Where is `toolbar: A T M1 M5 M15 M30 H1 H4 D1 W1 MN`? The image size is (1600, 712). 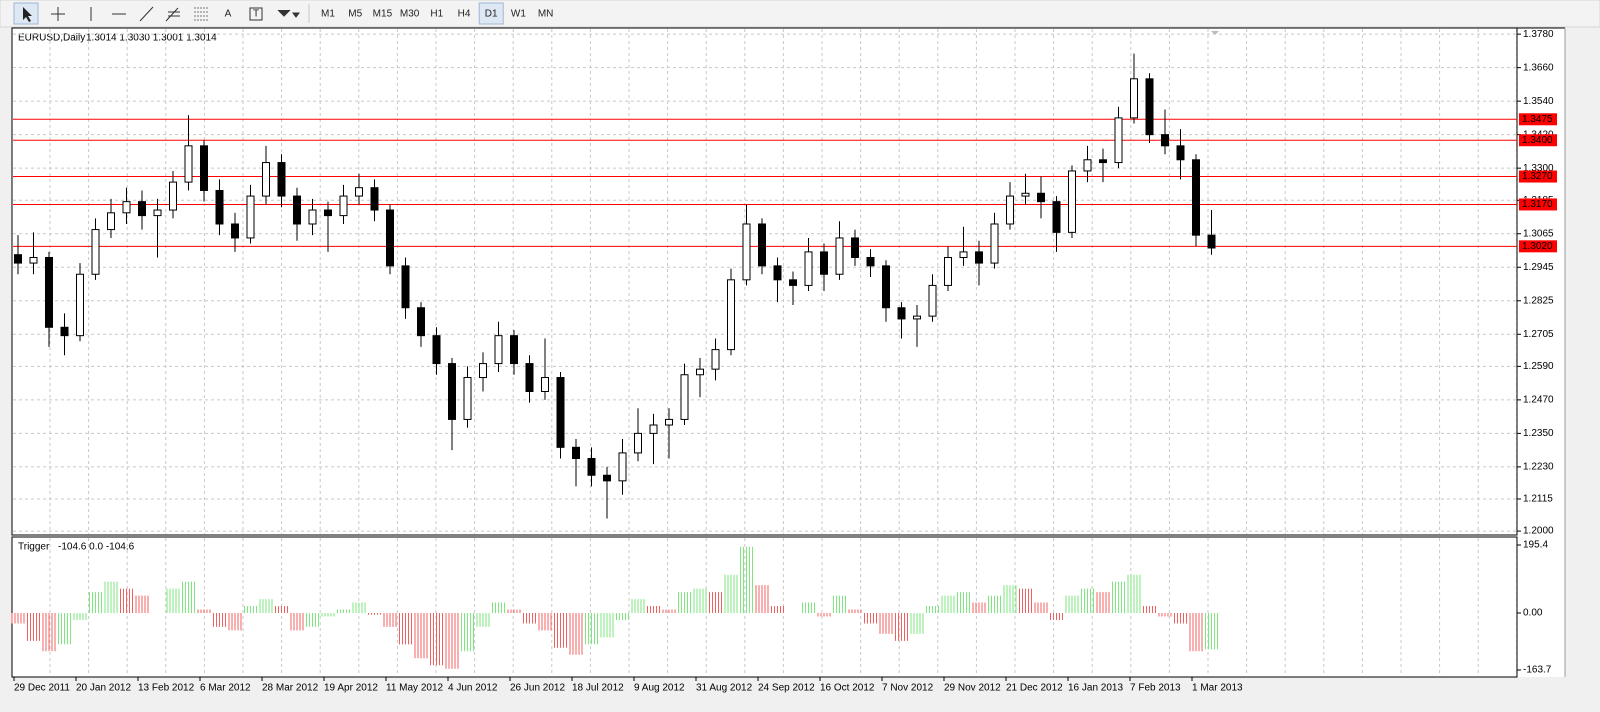 toolbar: A T M1 M5 M15 M30 H1 H4 D1 W1 MN is located at coordinates (800, 14).